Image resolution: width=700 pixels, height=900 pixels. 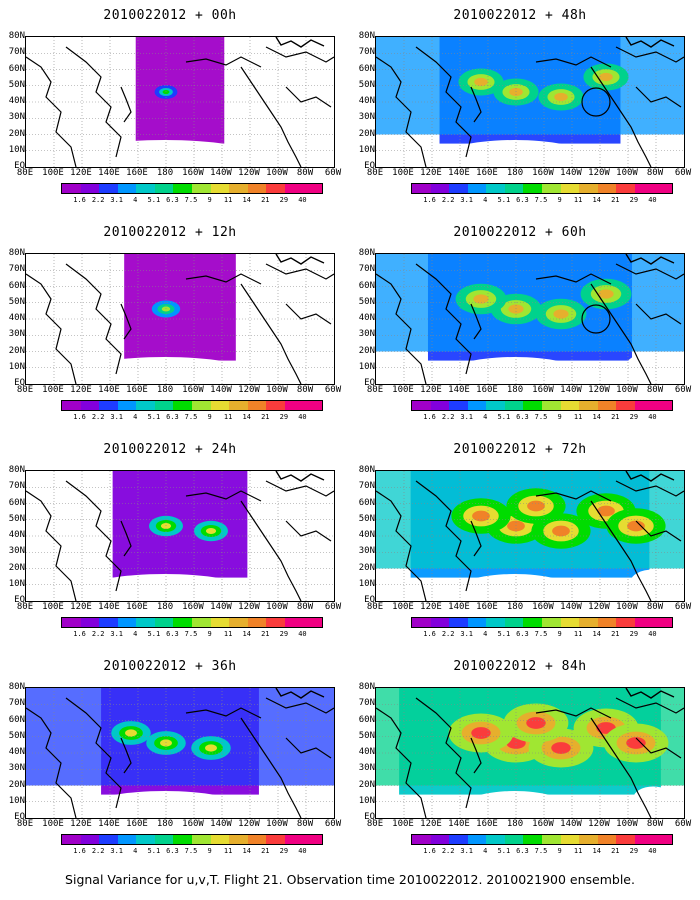 I want to click on latitude-label: 80N, so click(x=16, y=36).